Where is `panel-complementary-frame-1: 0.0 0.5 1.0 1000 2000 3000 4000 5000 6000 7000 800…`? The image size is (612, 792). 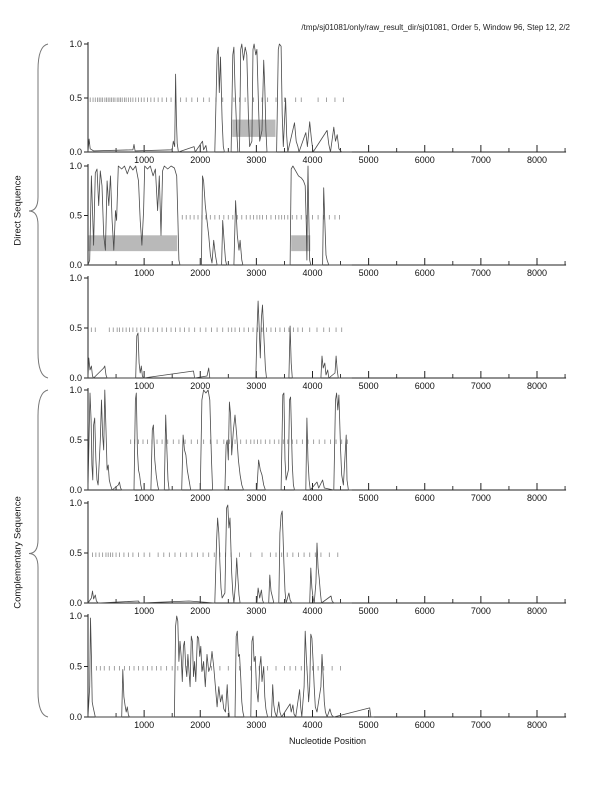
panel-complementary-frame-1: 0.0 0.5 1.0 1000 2000 3000 4000 5000 6000 7000 800… is located at coordinates (318, 444).